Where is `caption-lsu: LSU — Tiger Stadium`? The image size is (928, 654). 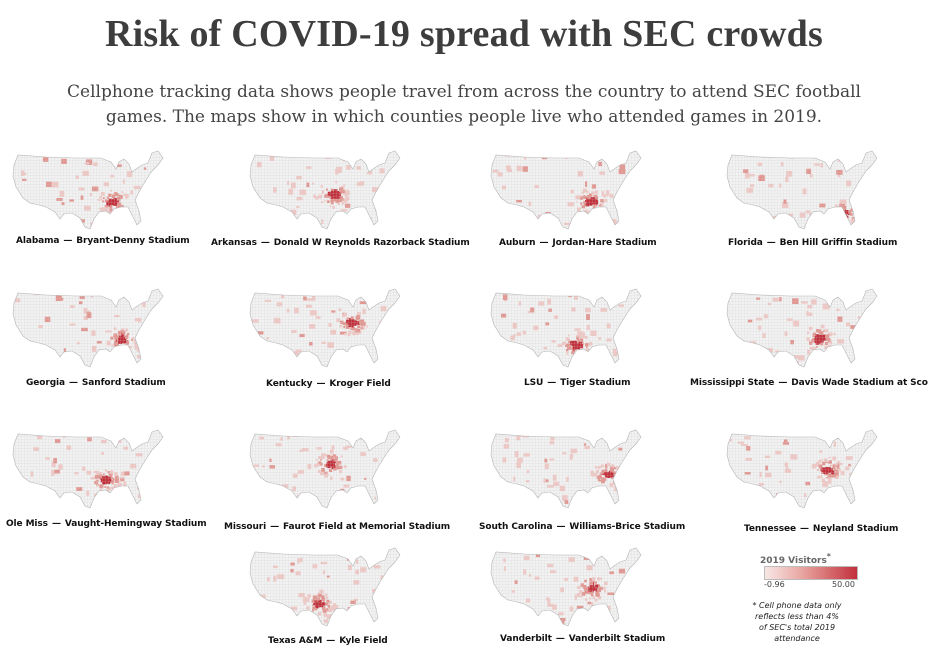
caption-lsu: LSU — Tiger Stadium is located at coordinates (577, 383).